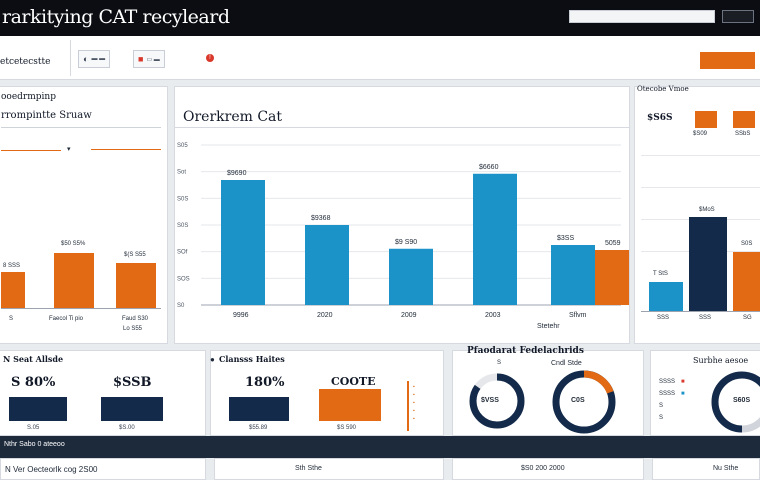  What do you see at coordinates (25, 62) in the screenshot?
I see `toolbar-label: etcetecstte` at bounding box center [25, 62].